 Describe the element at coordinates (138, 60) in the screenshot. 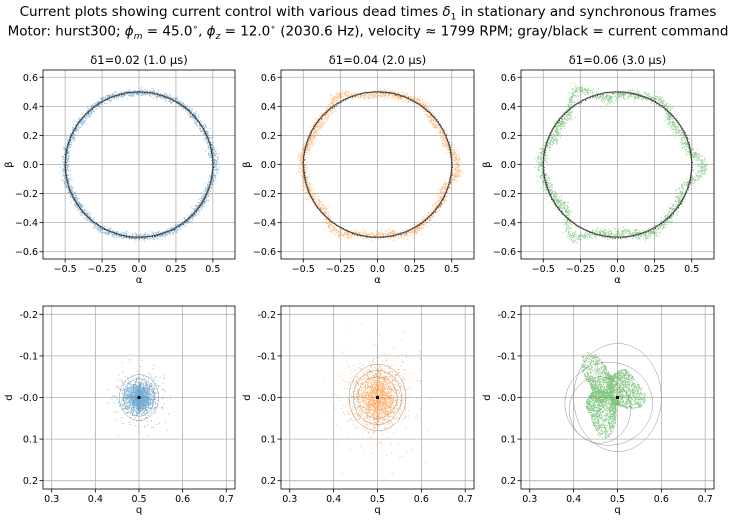

I see `subplot-title: δ1=0.02 (1.0 µs)` at that location.